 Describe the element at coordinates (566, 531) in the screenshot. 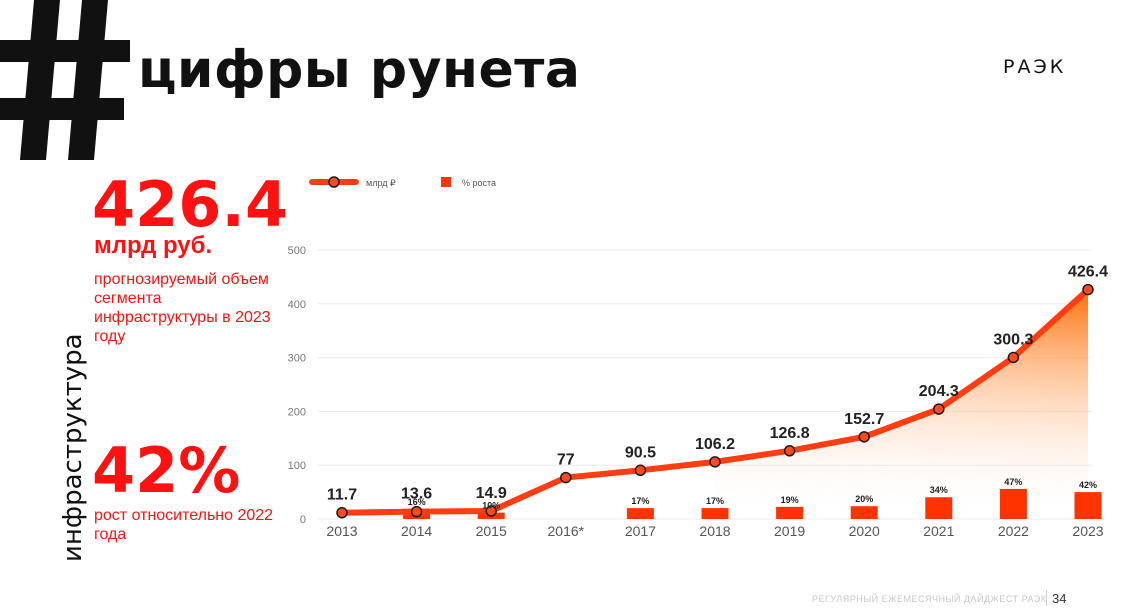

I see `x-tick-label: 2016*` at that location.